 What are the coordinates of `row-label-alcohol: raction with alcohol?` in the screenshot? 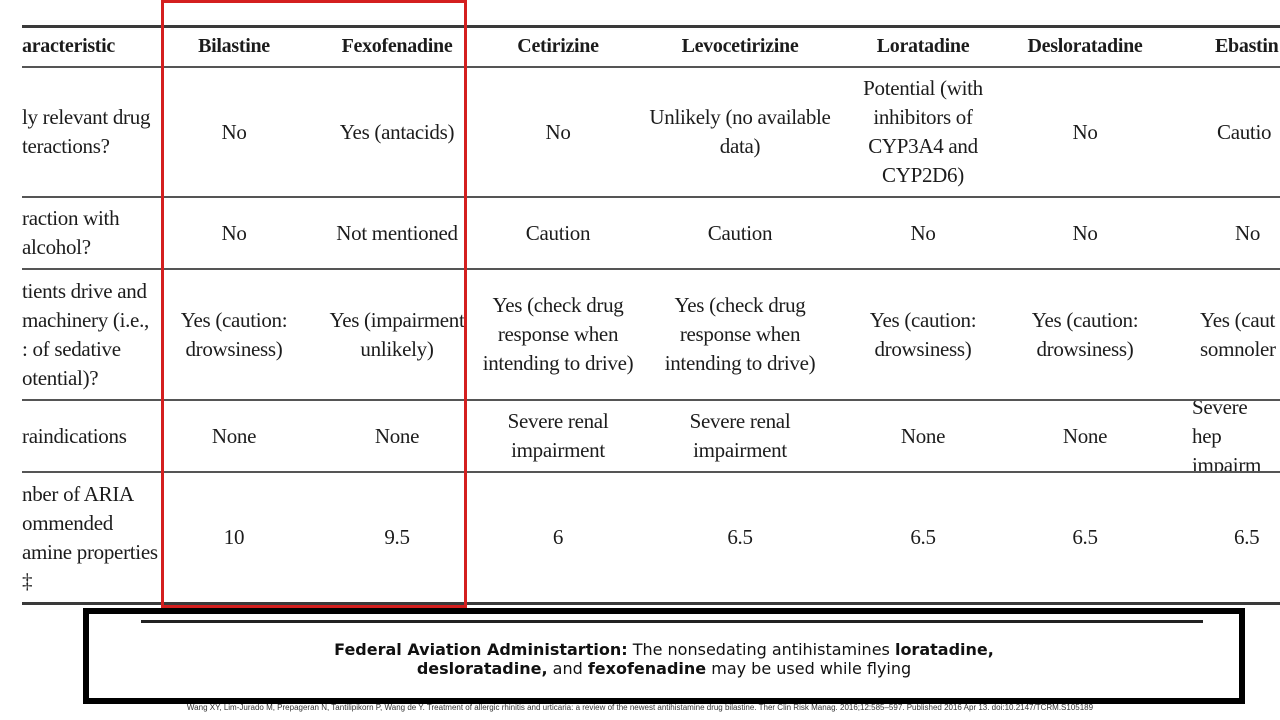 It's located at (71, 232).